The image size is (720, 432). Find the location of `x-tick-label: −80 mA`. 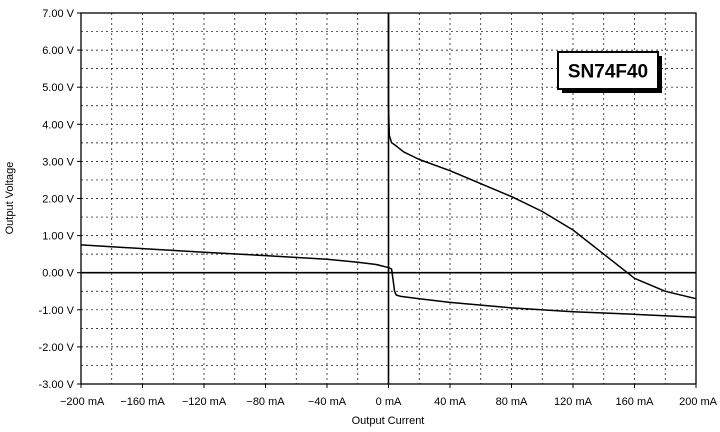

x-tick-label: −80 mA is located at coordinates (265, 402).